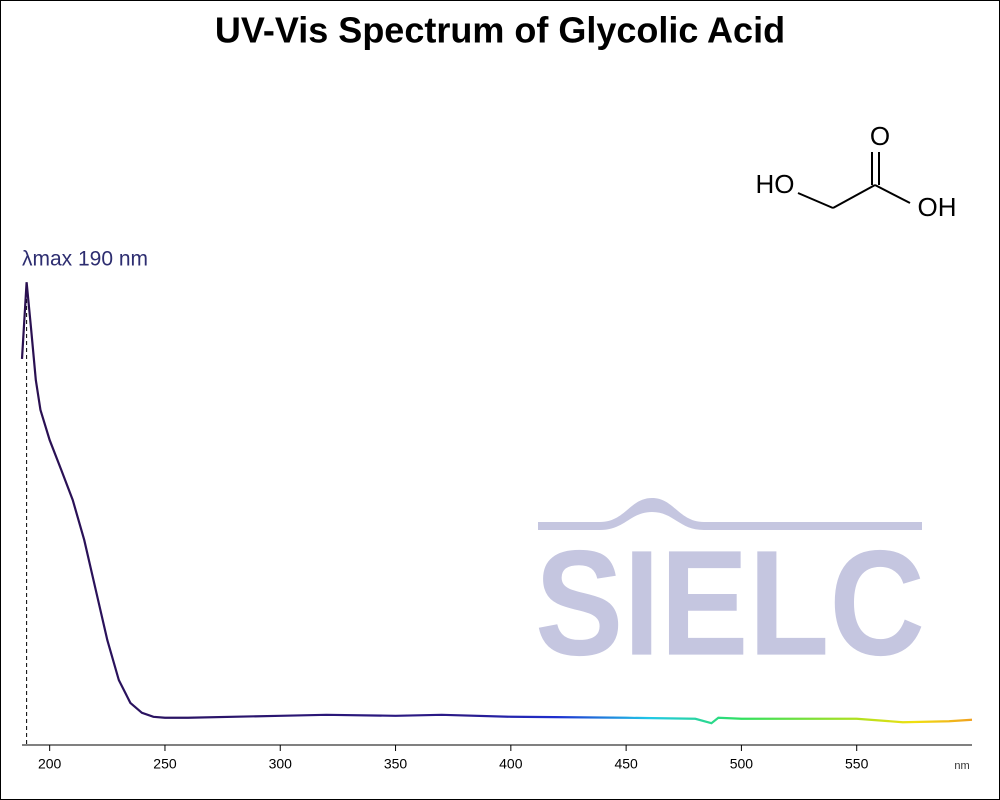  What do you see at coordinates (961, 766) in the screenshot?
I see `x-axis-label: nm` at bounding box center [961, 766].